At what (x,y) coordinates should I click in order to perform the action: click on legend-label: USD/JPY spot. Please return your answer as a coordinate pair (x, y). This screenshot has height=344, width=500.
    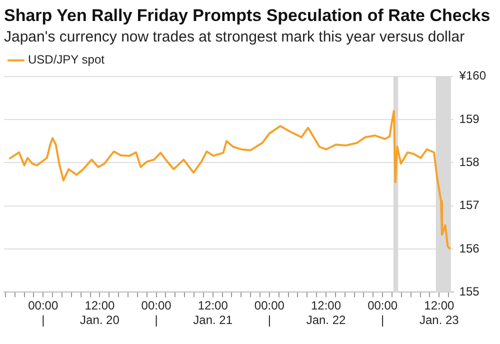
    Looking at the image, I should click on (67, 59).